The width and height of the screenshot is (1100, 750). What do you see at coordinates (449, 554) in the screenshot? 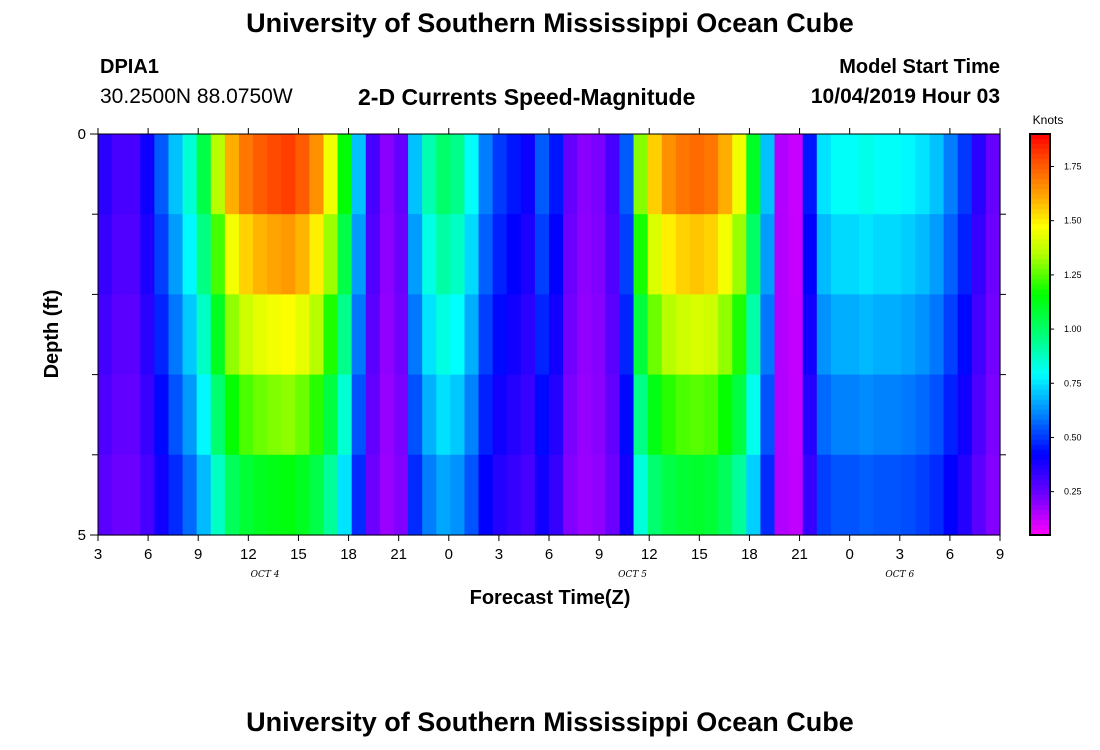
I see `x-tick-label: 0` at bounding box center [449, 554].